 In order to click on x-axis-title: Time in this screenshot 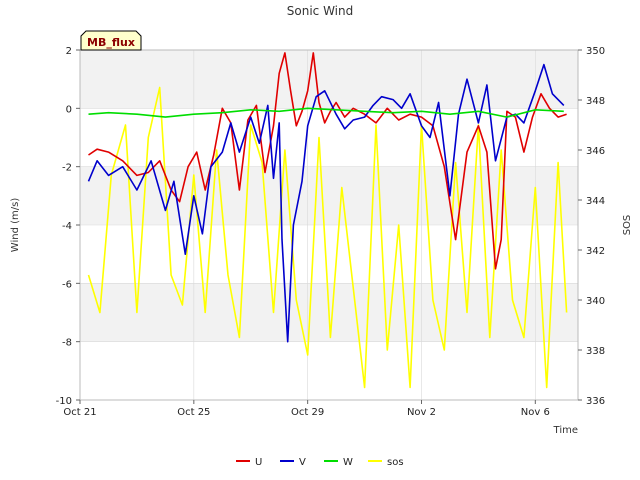, I will do `click(565, 430)`.